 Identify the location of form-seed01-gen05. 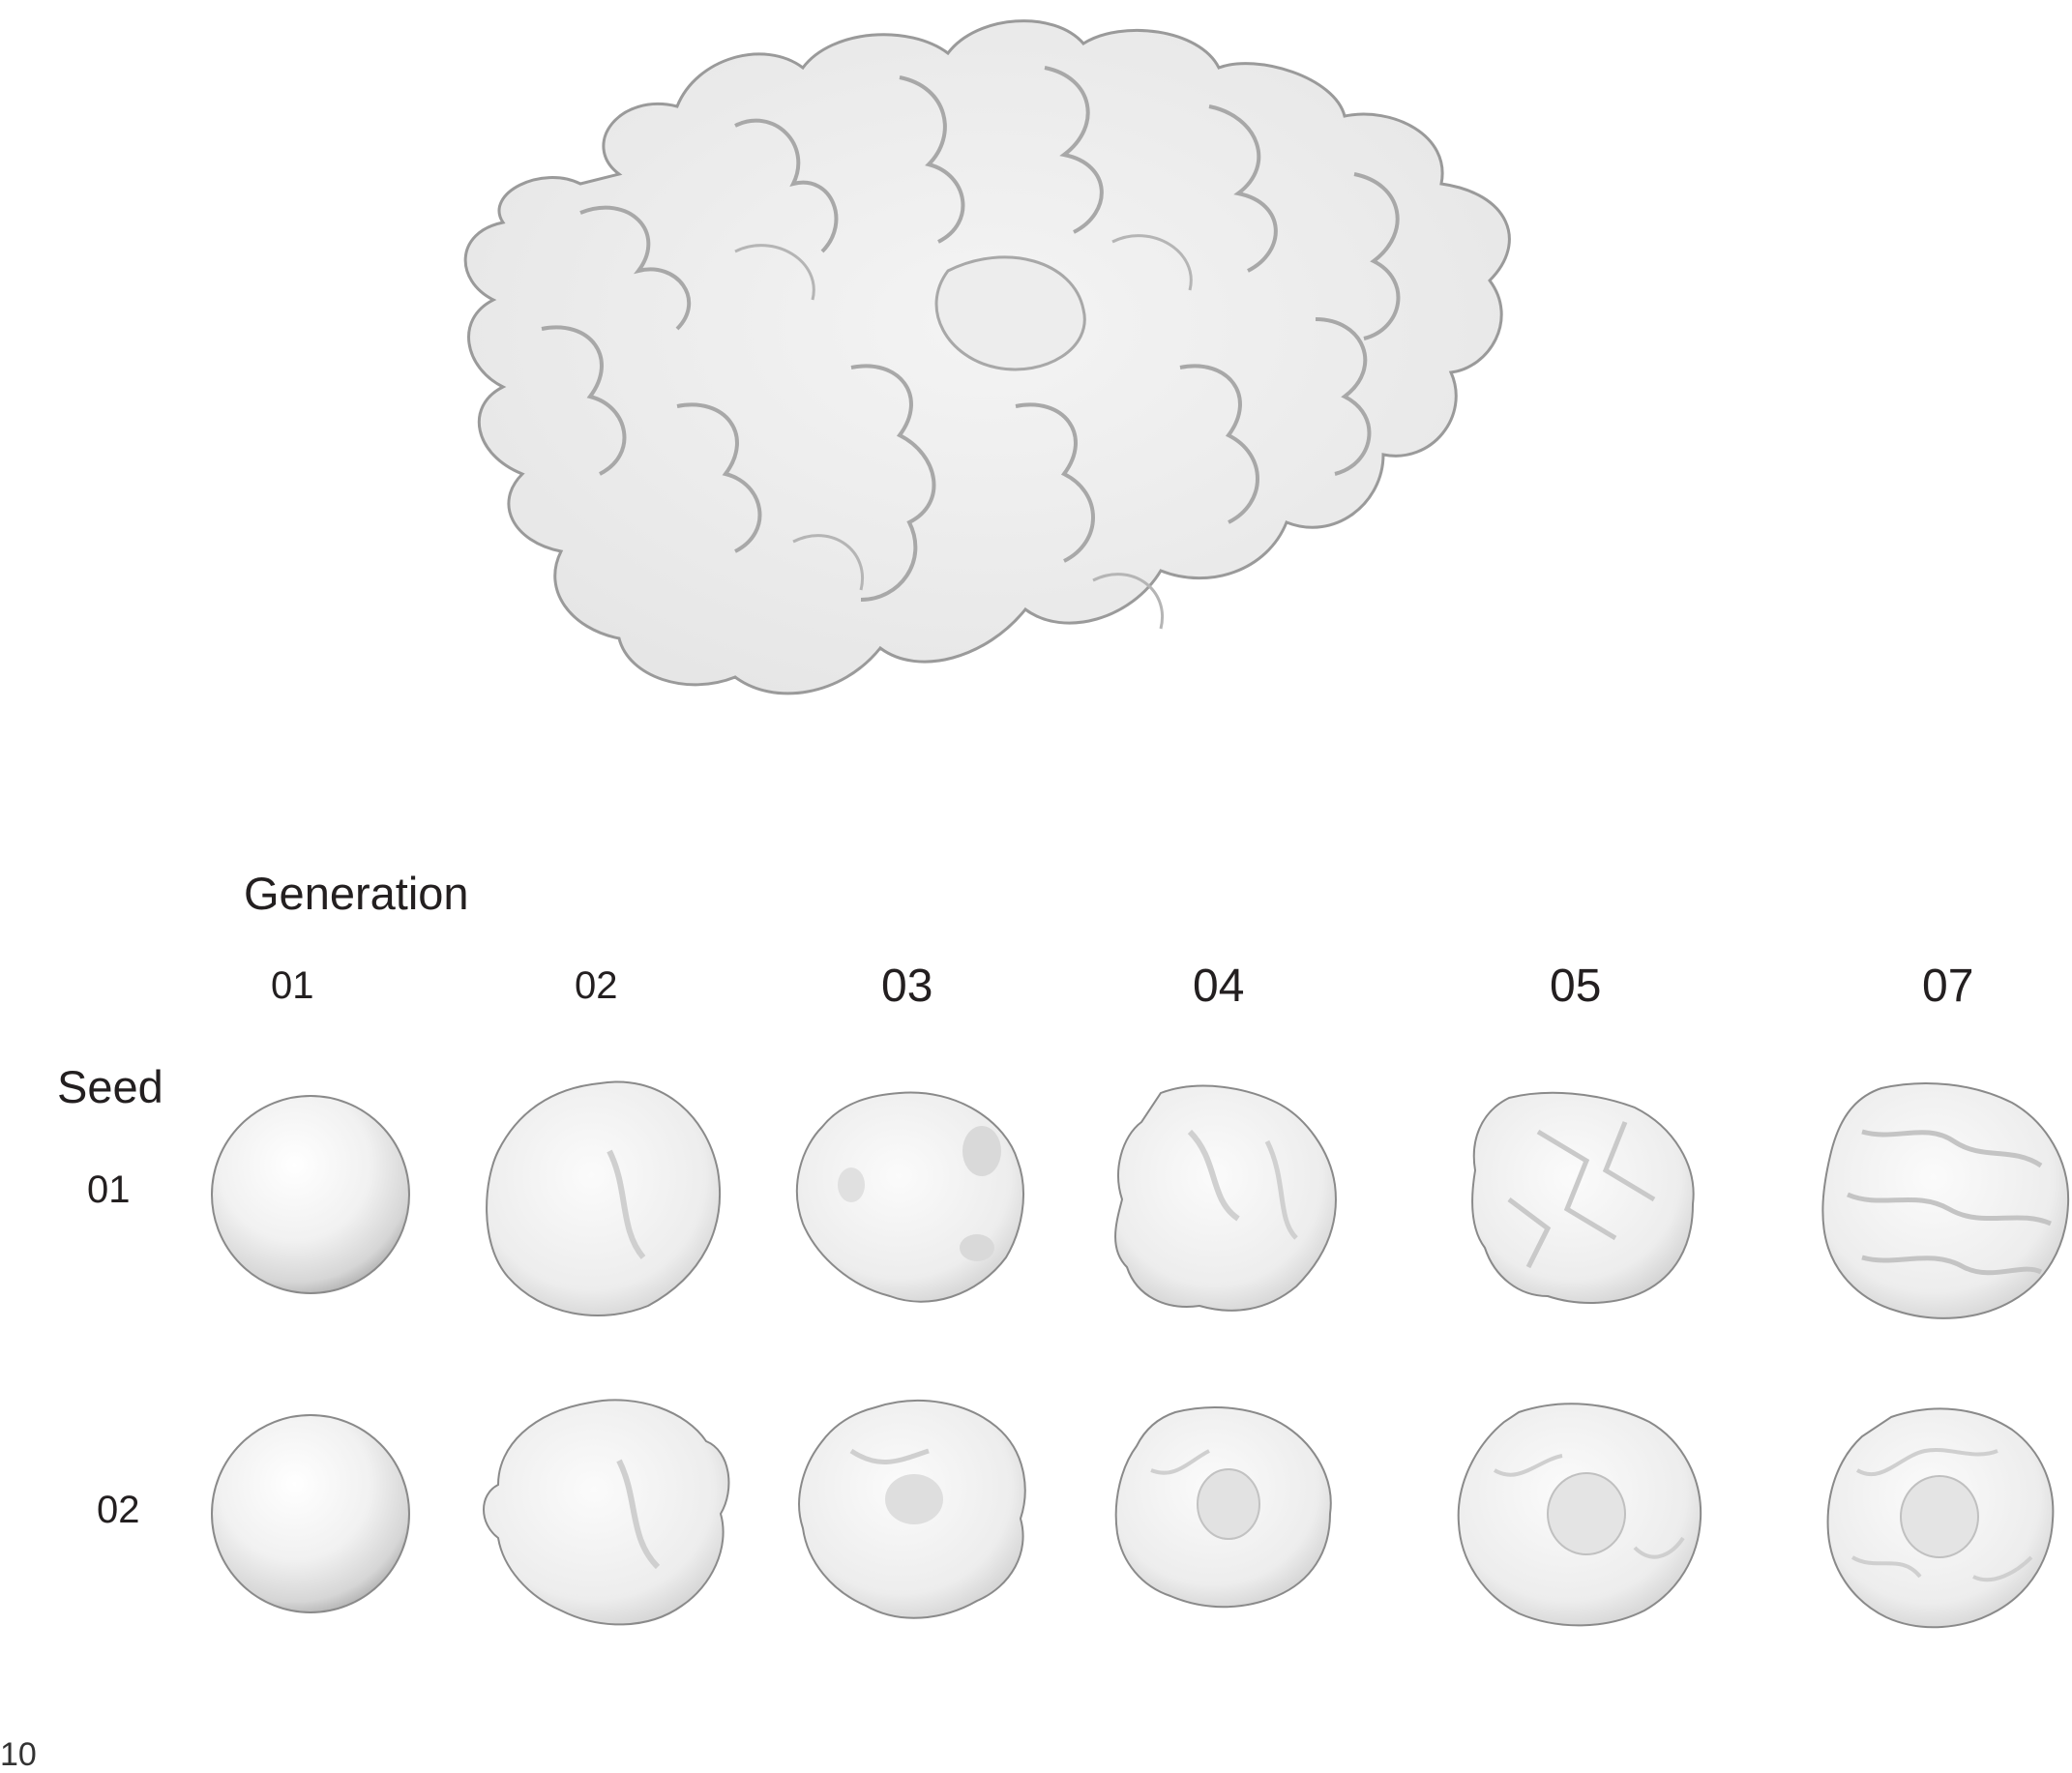
(1583, 1197).